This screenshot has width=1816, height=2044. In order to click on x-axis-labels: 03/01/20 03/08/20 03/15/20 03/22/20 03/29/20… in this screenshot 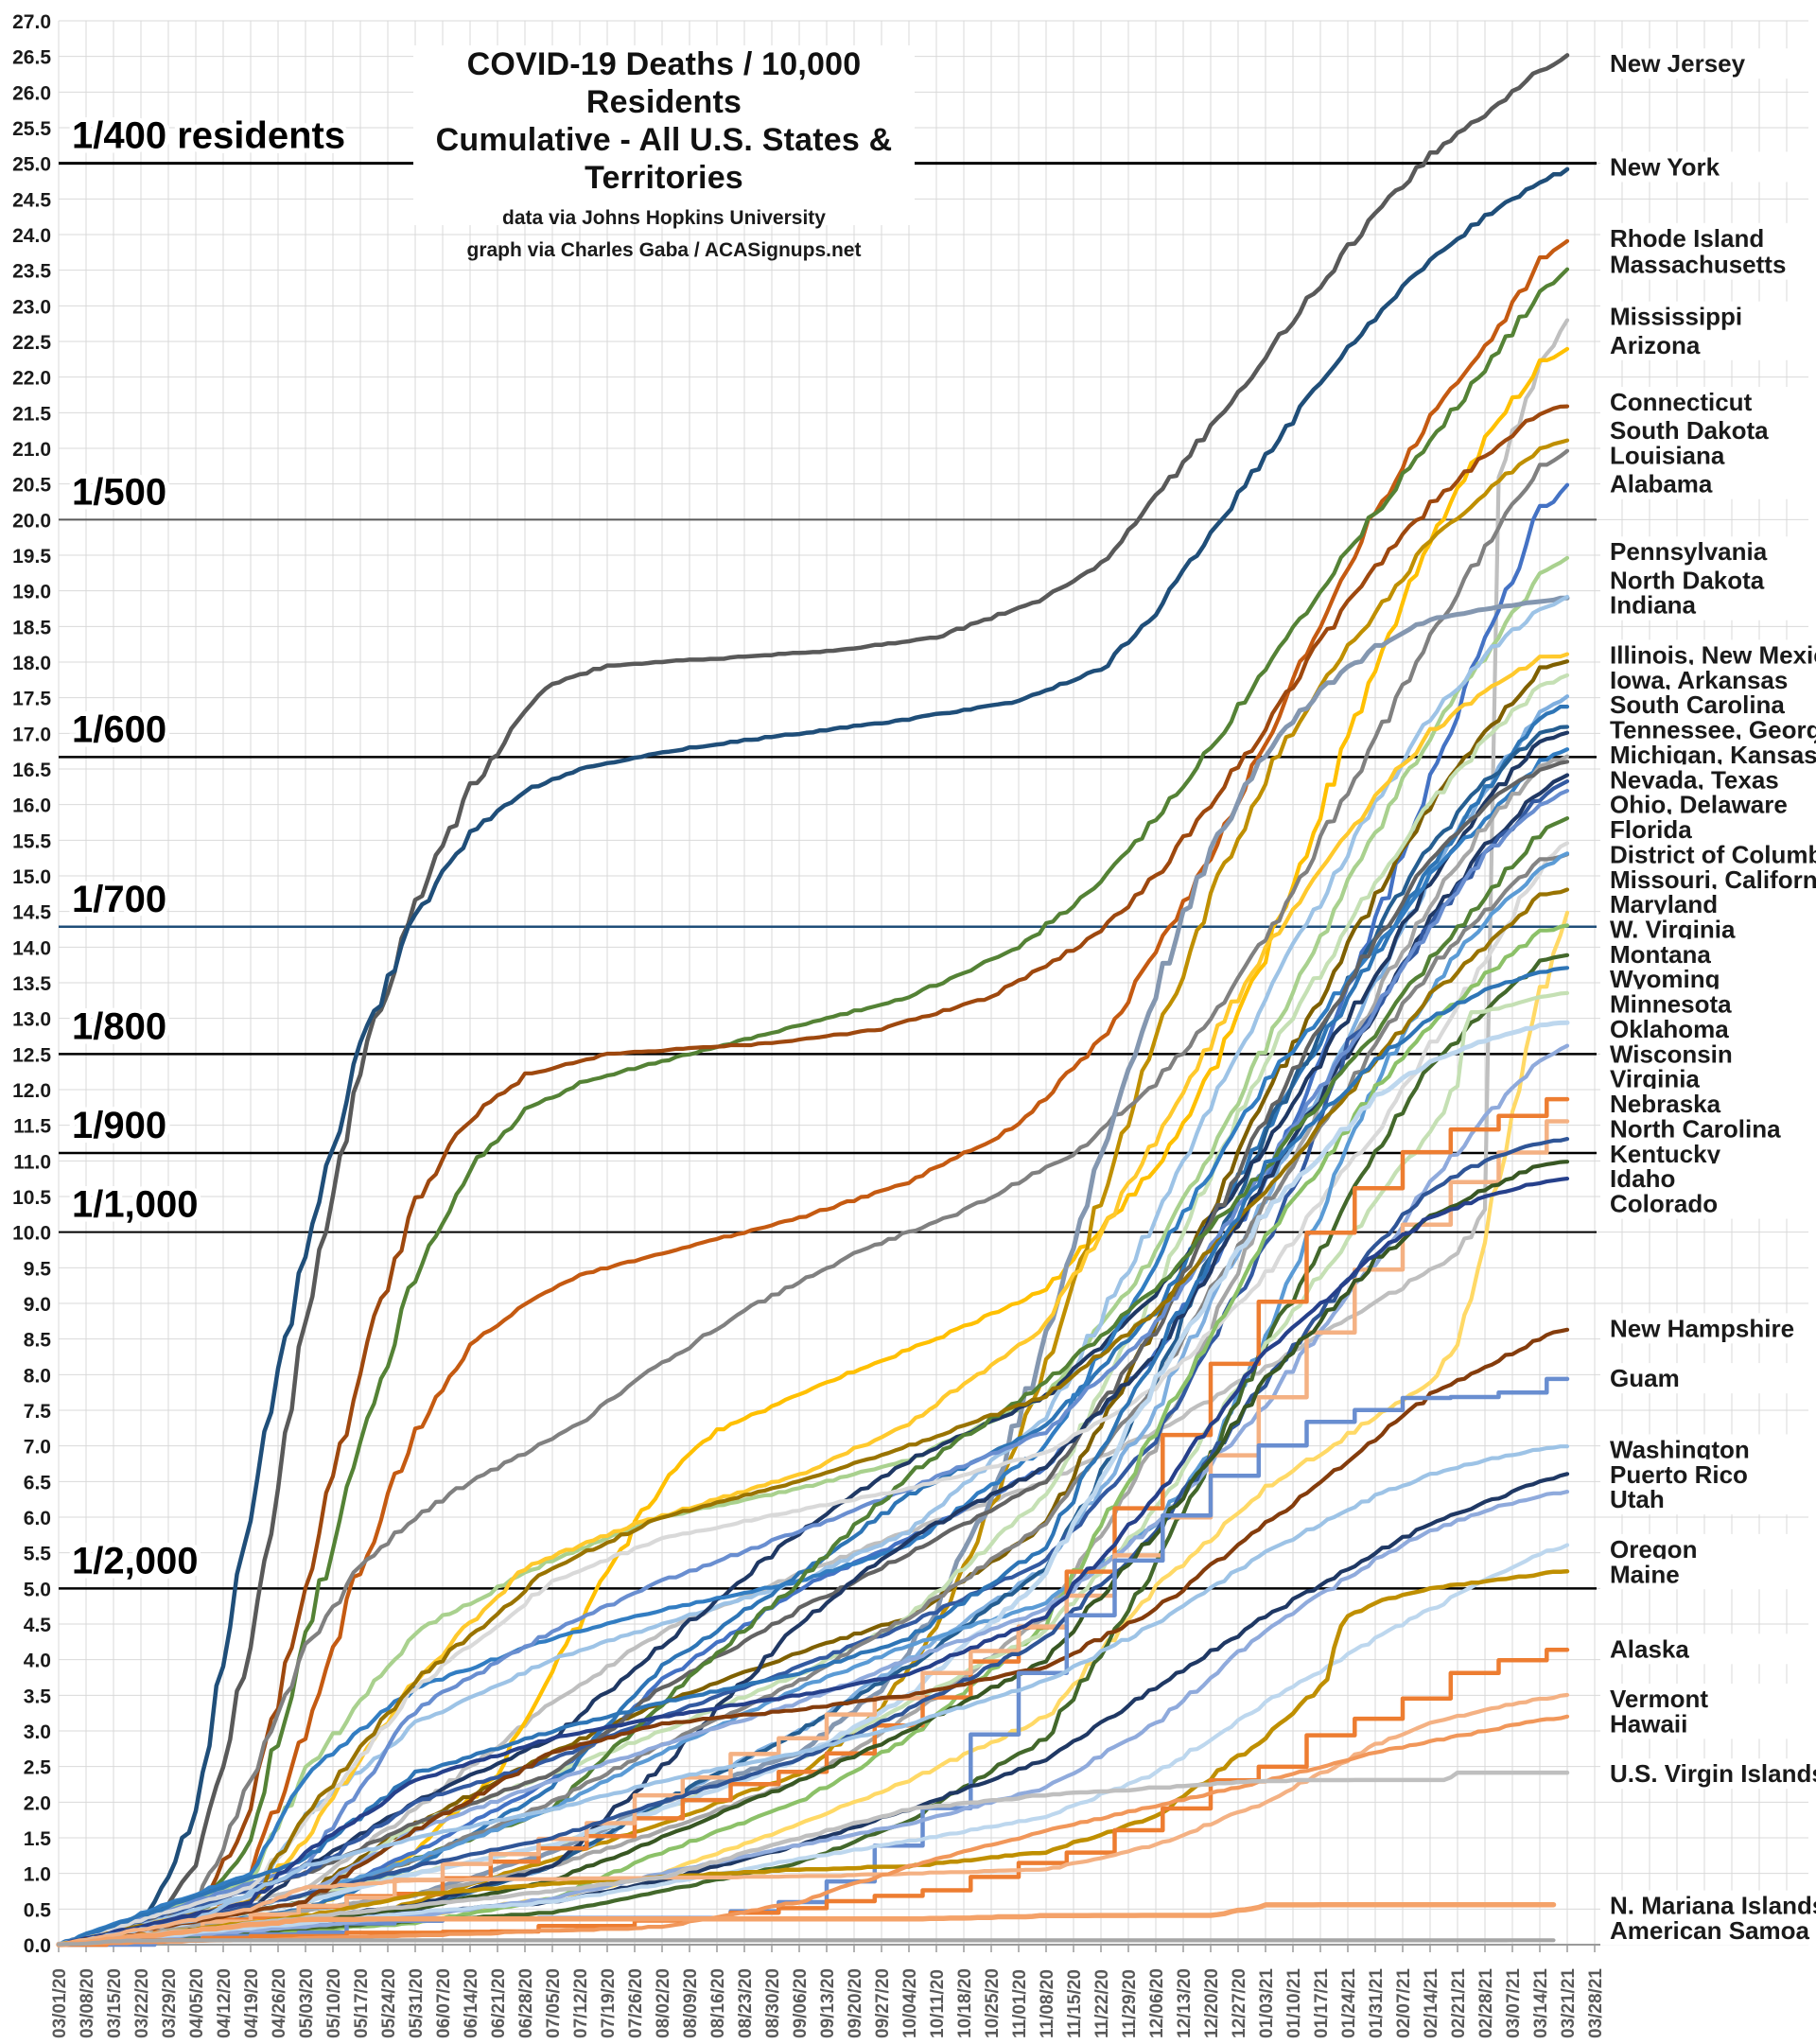, I will do `click(828, 2003)`.